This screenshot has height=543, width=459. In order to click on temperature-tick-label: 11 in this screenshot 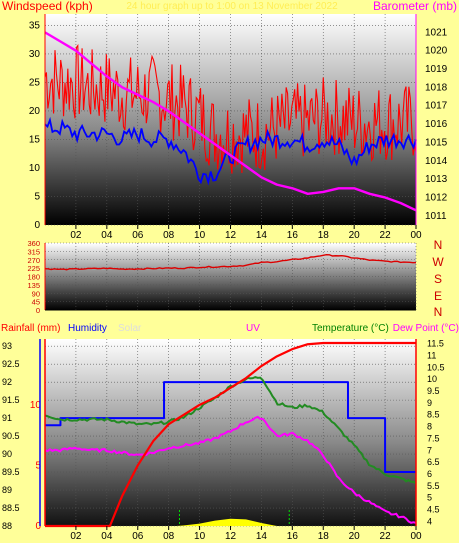, I will do `click(431, 356)`.